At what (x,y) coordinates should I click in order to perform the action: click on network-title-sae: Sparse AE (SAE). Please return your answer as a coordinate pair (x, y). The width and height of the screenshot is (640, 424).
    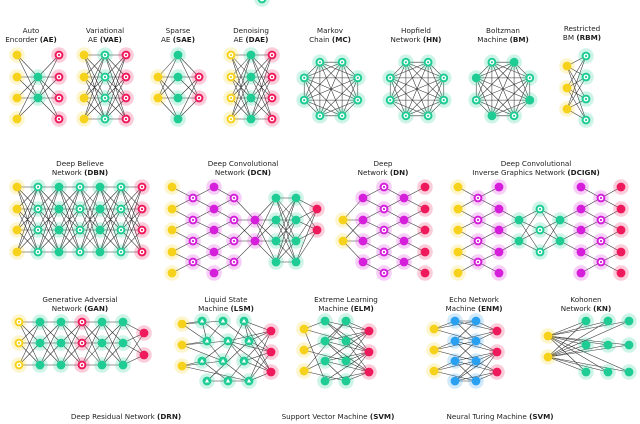
    Looking at the image, I should click on (178, 35).